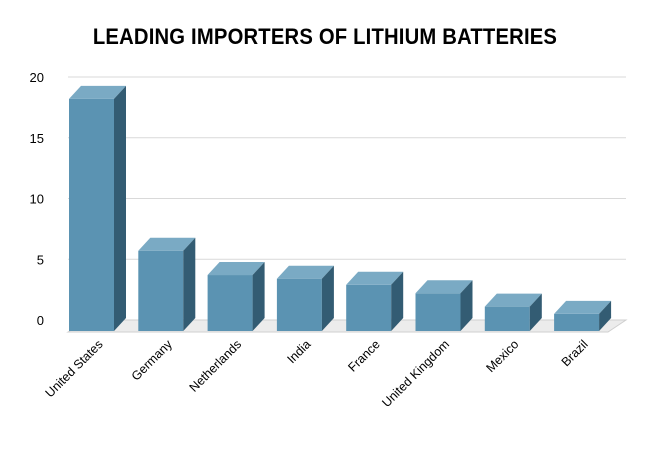  Describe the element at coordinates (325, 36) in the screenshot. I see `chart-title: LEADING IMPORTERS OF LITHIUM BATTERIES` at that location.